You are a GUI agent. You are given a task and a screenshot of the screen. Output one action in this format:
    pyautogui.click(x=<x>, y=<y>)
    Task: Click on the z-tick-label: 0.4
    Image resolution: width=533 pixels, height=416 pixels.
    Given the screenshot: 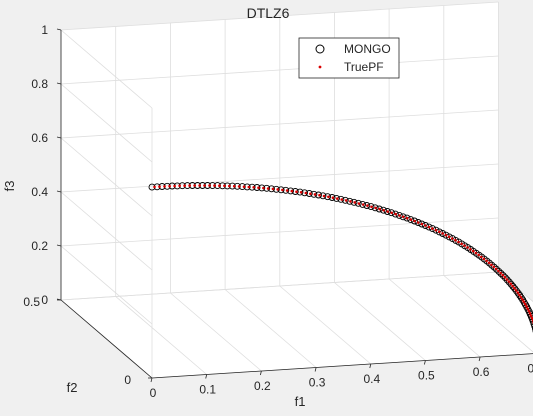 What is the action you would take?
    pyautogui.click(x=39, y=192)
    